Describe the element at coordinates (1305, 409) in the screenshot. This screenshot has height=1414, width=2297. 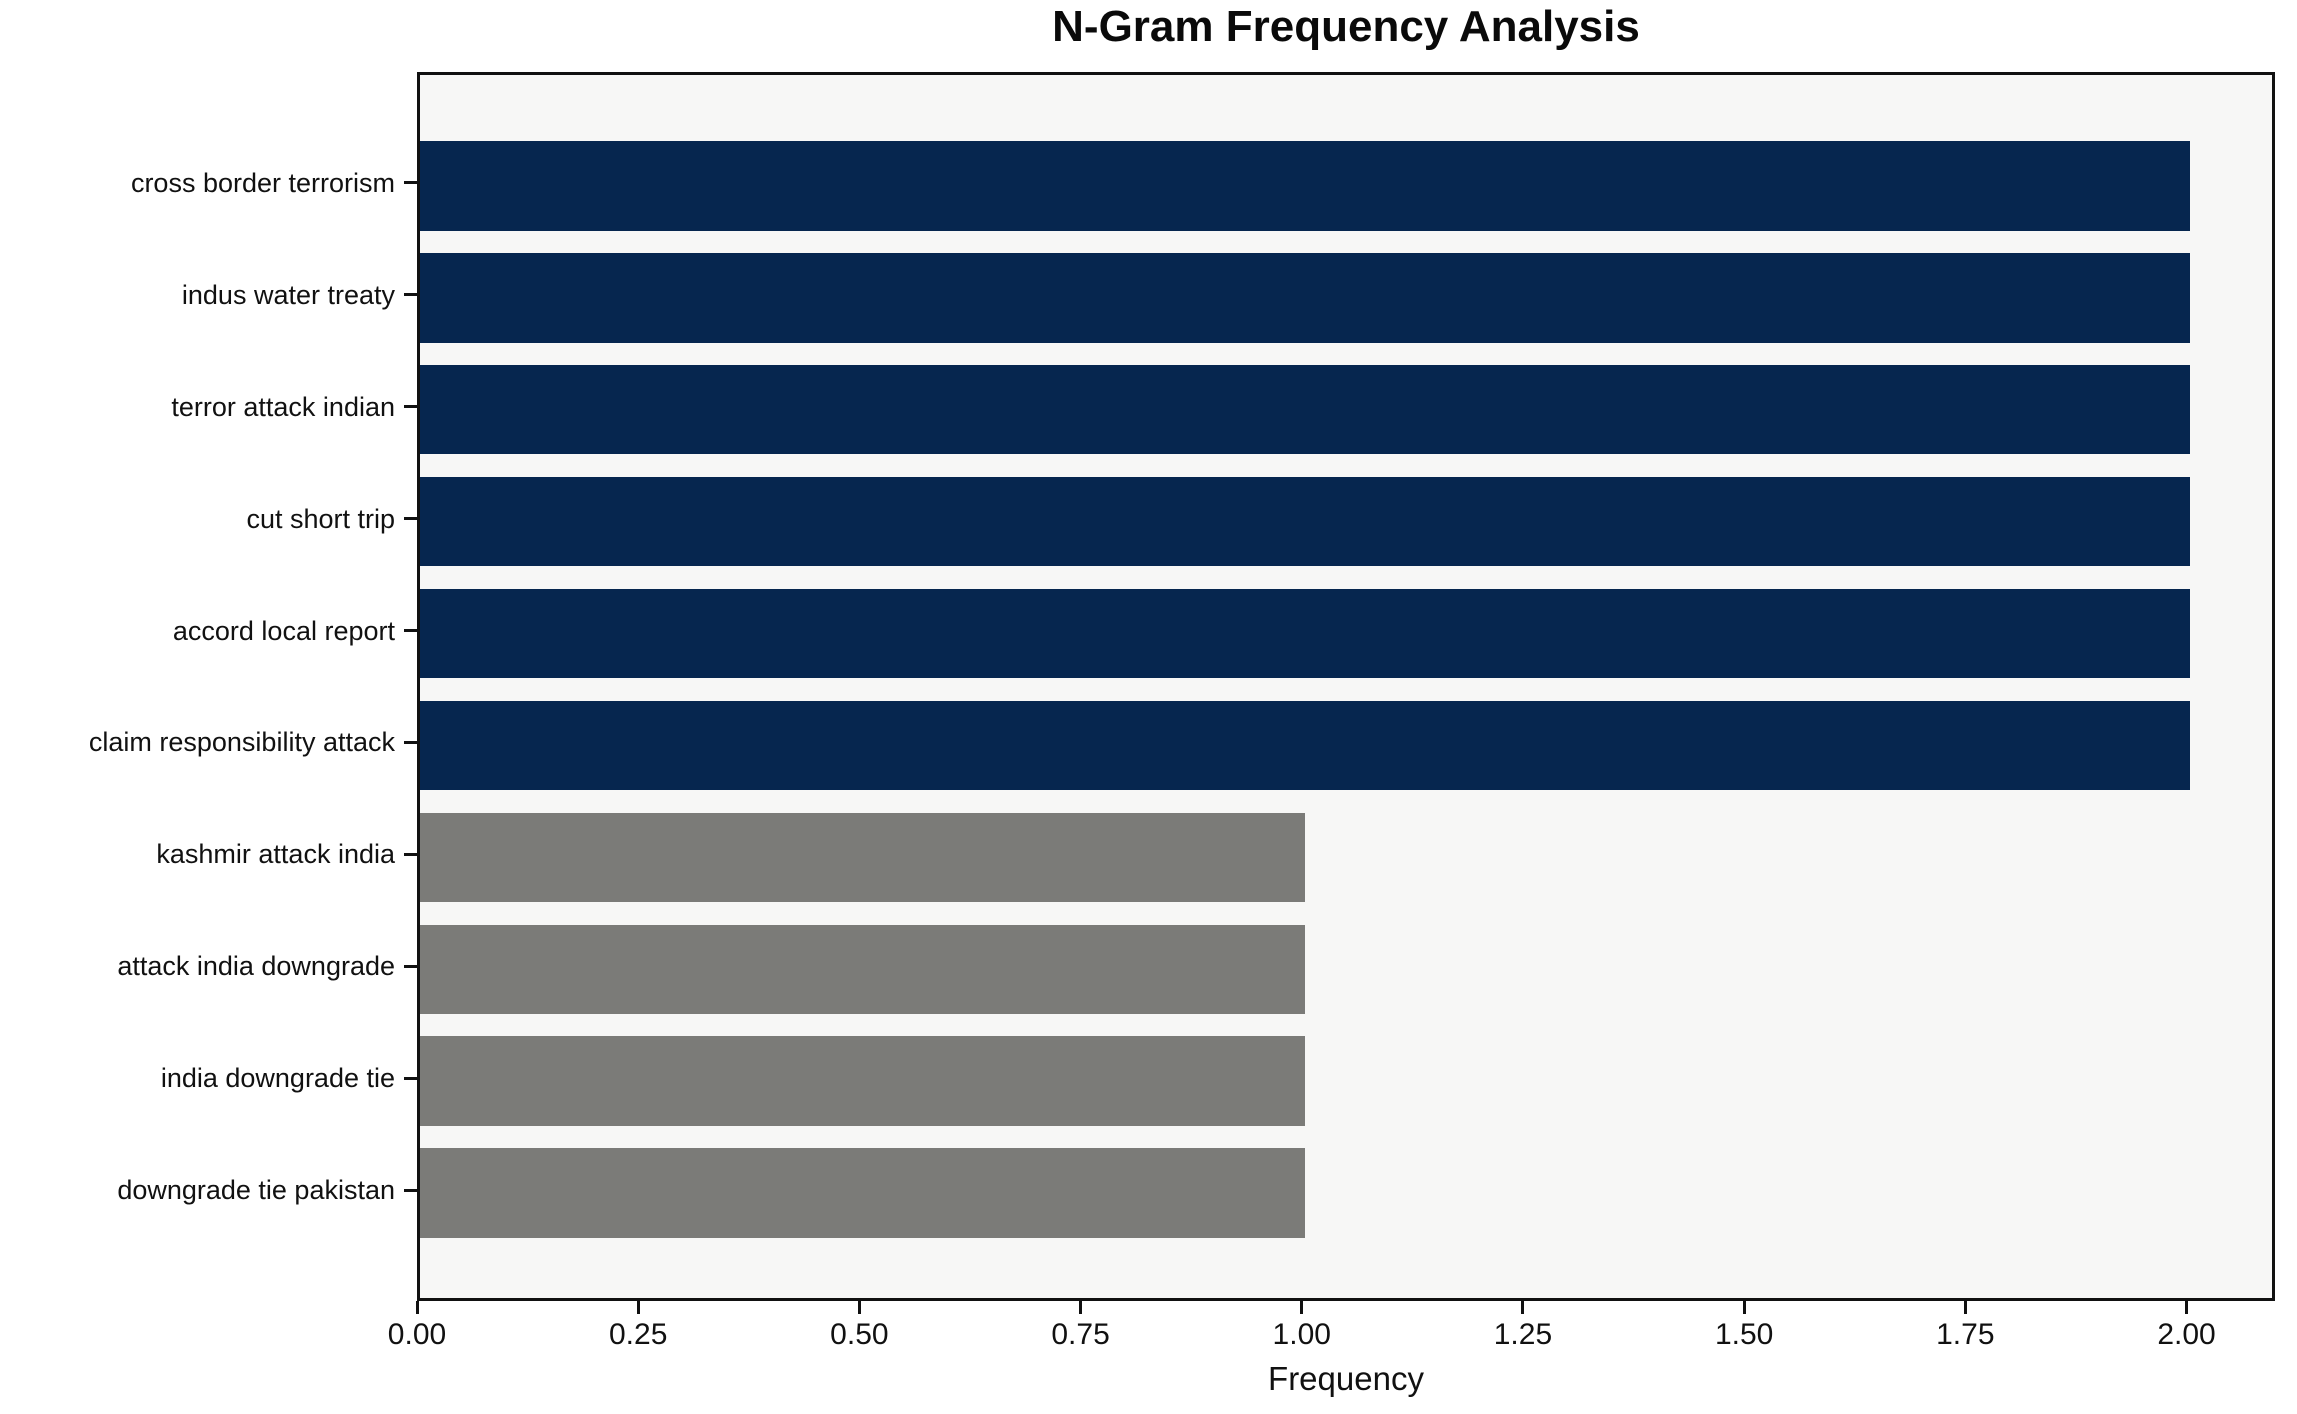
I see `bar-terror-attack-indian` at that location.